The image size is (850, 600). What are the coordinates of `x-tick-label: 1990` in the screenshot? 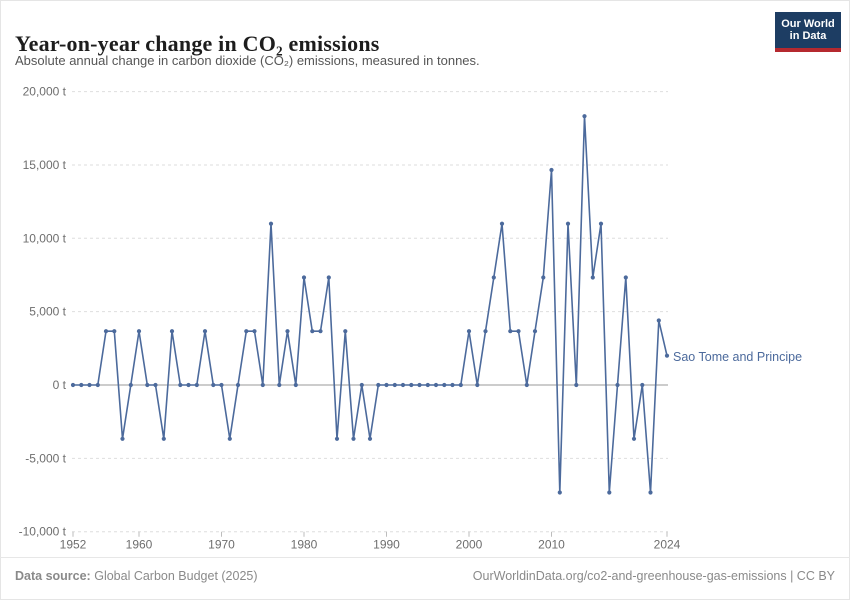 It's located at (386, 545).